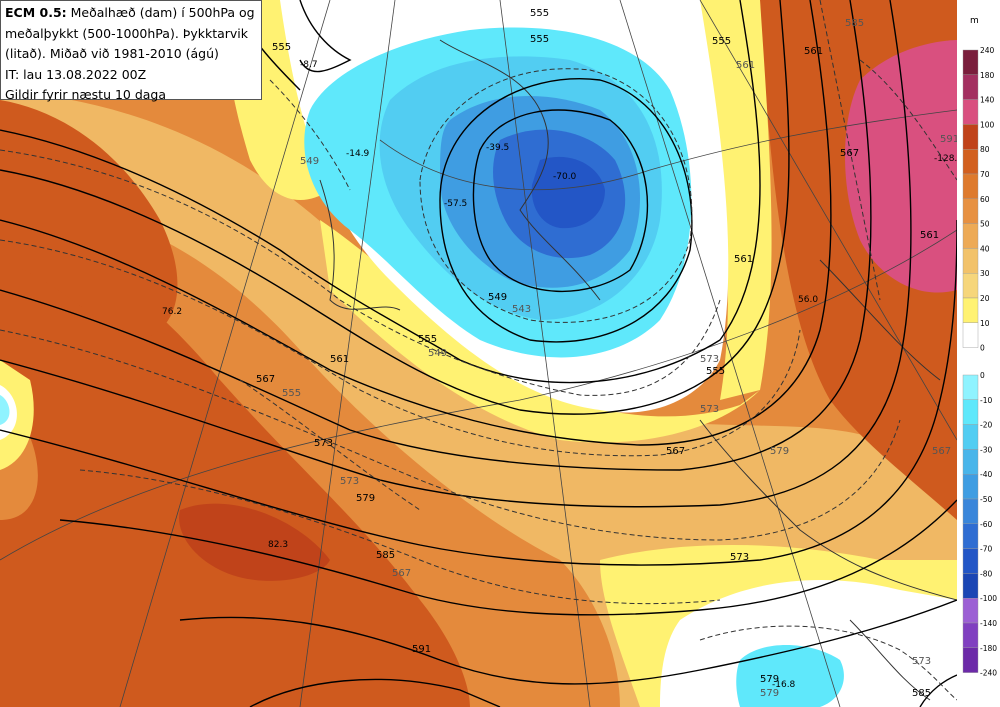 This screenshot has width=1000, height=707. What do you see at coordinates (455, 204) in the screenshot?
I see `value-label: -57.5` at bounding box center [455, 204].